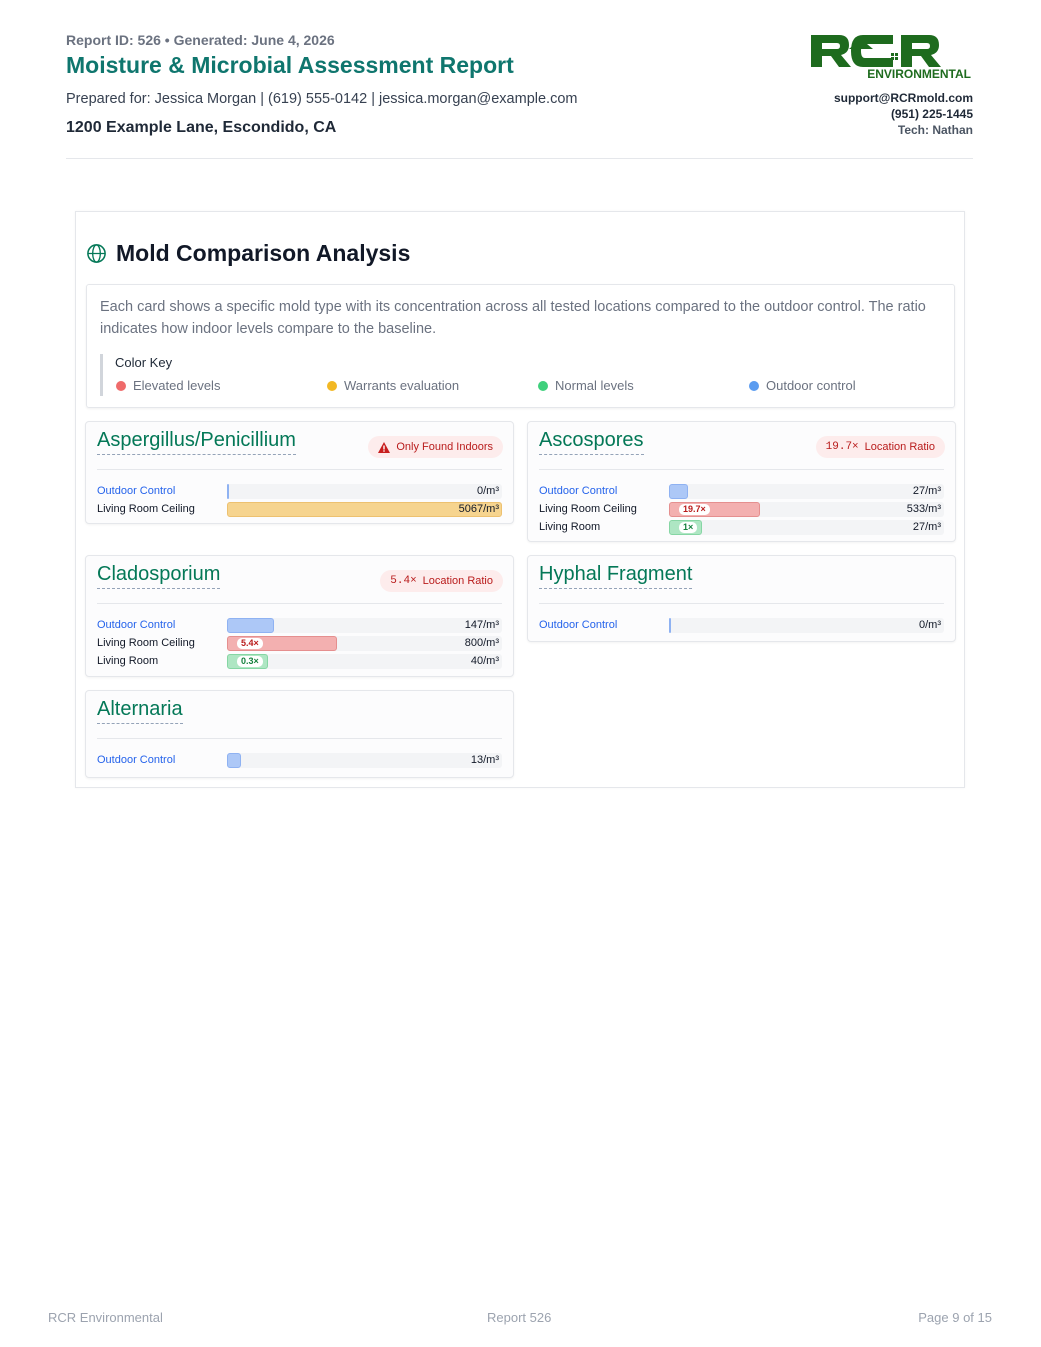  I want to click on concentration-track: 1× 27/m³, so click(806, 527).